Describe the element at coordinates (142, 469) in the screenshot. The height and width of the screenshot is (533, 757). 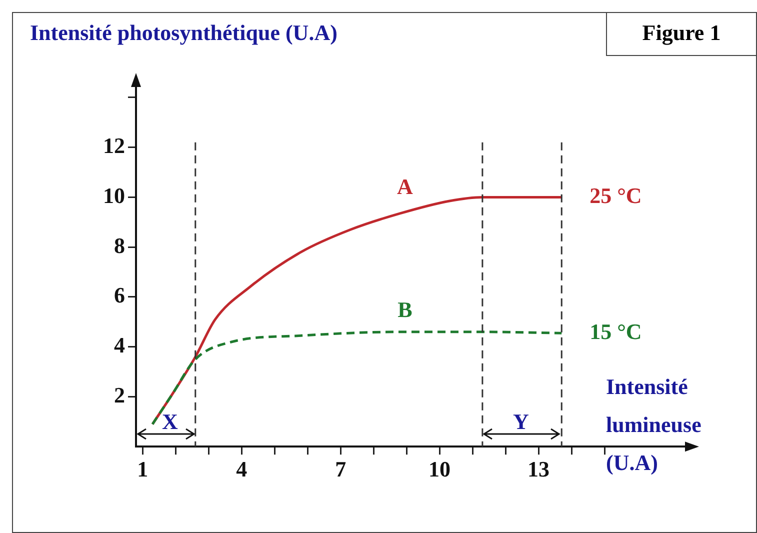
I see `x-tick-label: 1` at that location.